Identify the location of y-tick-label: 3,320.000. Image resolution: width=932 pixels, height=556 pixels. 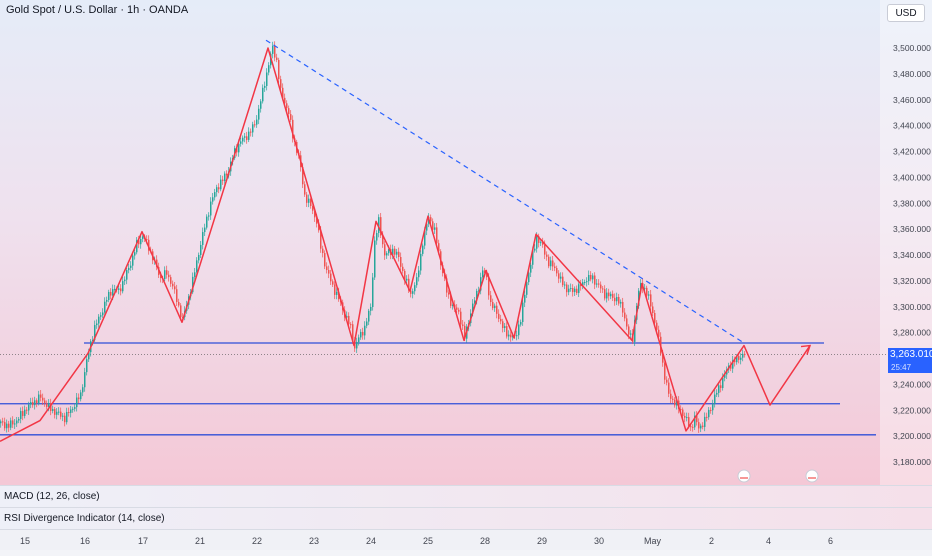
(912, 281).